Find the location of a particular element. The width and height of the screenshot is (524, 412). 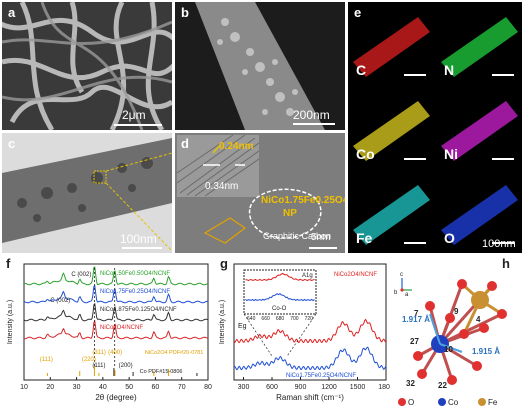

raman-series-label: NiCo2O4/NCNF is located at coordinates (355, 275).